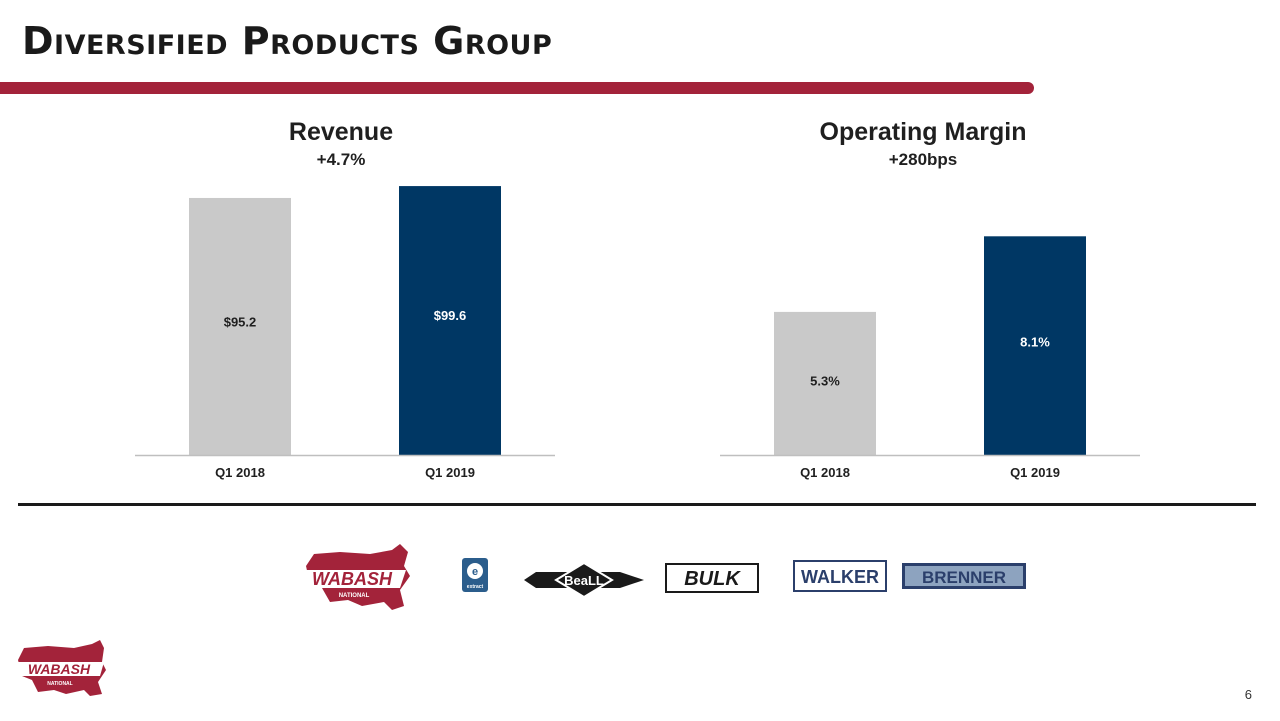  I want to click on revenue-data-label: $95.2, so click(240, 321).